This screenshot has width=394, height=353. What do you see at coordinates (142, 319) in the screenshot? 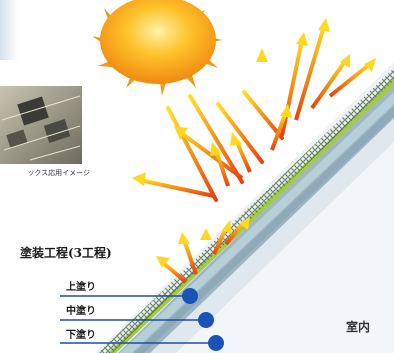
I see `layer-leaders` at bounding box center [142, 319].